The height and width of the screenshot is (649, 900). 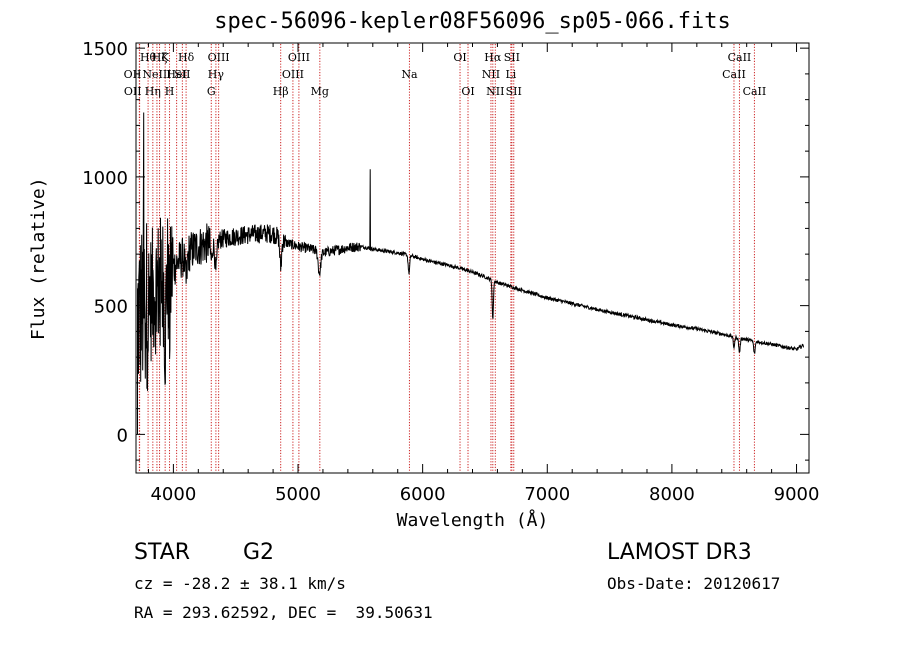 I want to click on object-class: STAR, so click(x=162, y=552).